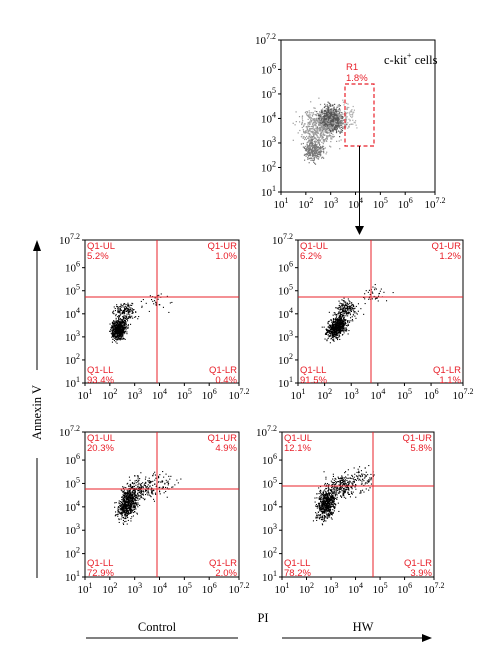  What do you see at coordinates (98, 256) in the screenshot?
I see `control-top-ul-value: 5.2%` at bounding box center [98, 256].